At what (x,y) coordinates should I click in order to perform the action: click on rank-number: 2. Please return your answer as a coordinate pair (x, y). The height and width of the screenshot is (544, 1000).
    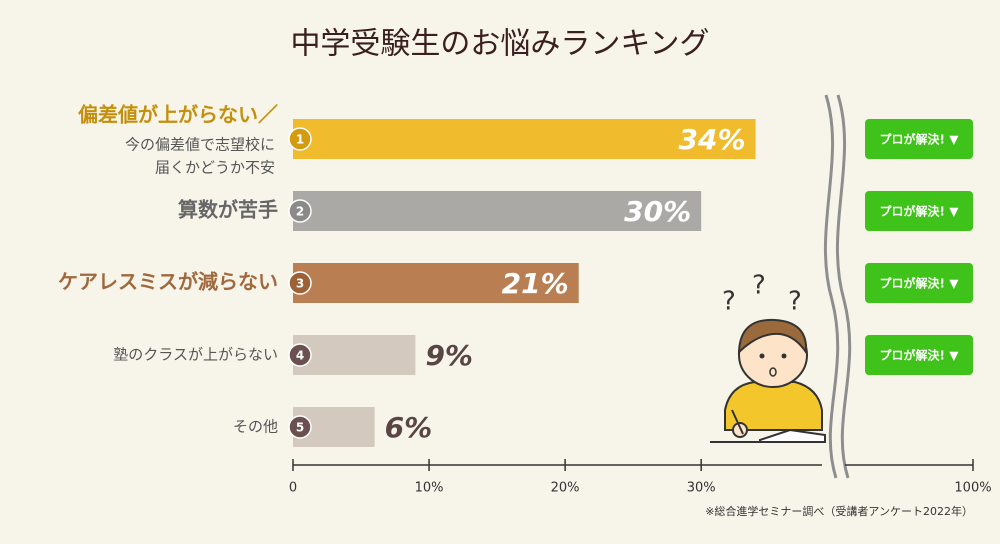
    Looking at the image, I should click on (300, 212).